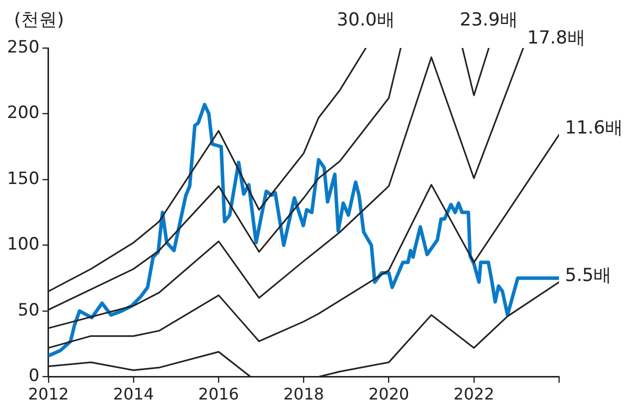 The width and height of the screenshot is (635, 412). Describe the element at coordinates (588, 275) in the screenshot. I see `series-label: 5.5배` at that location.